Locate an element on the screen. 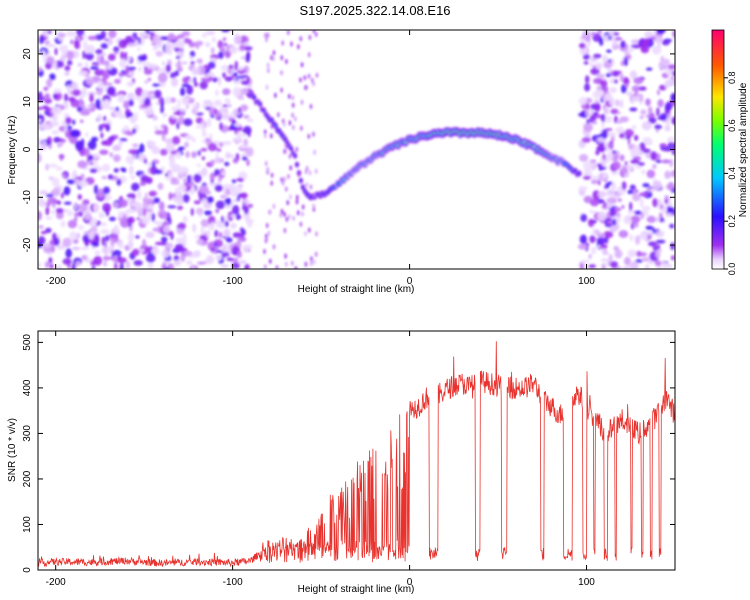  y-tick-label: 400 is located at coordinates (27, 387).